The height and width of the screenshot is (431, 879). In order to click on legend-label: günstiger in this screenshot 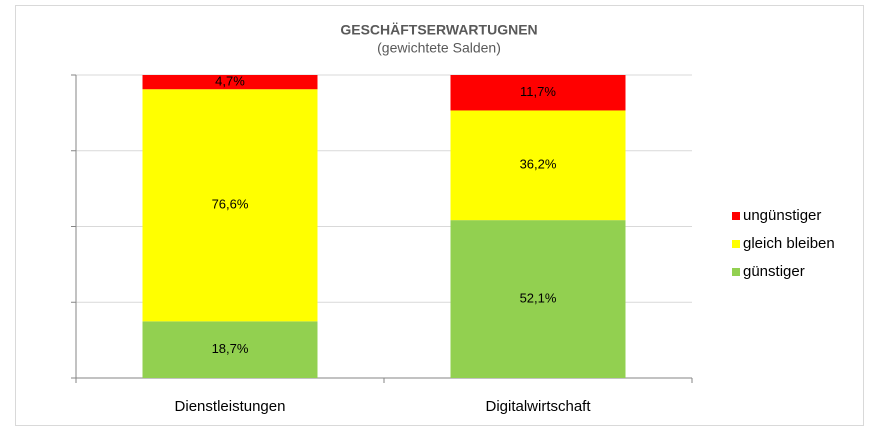, I will do `click(774, 271)`.